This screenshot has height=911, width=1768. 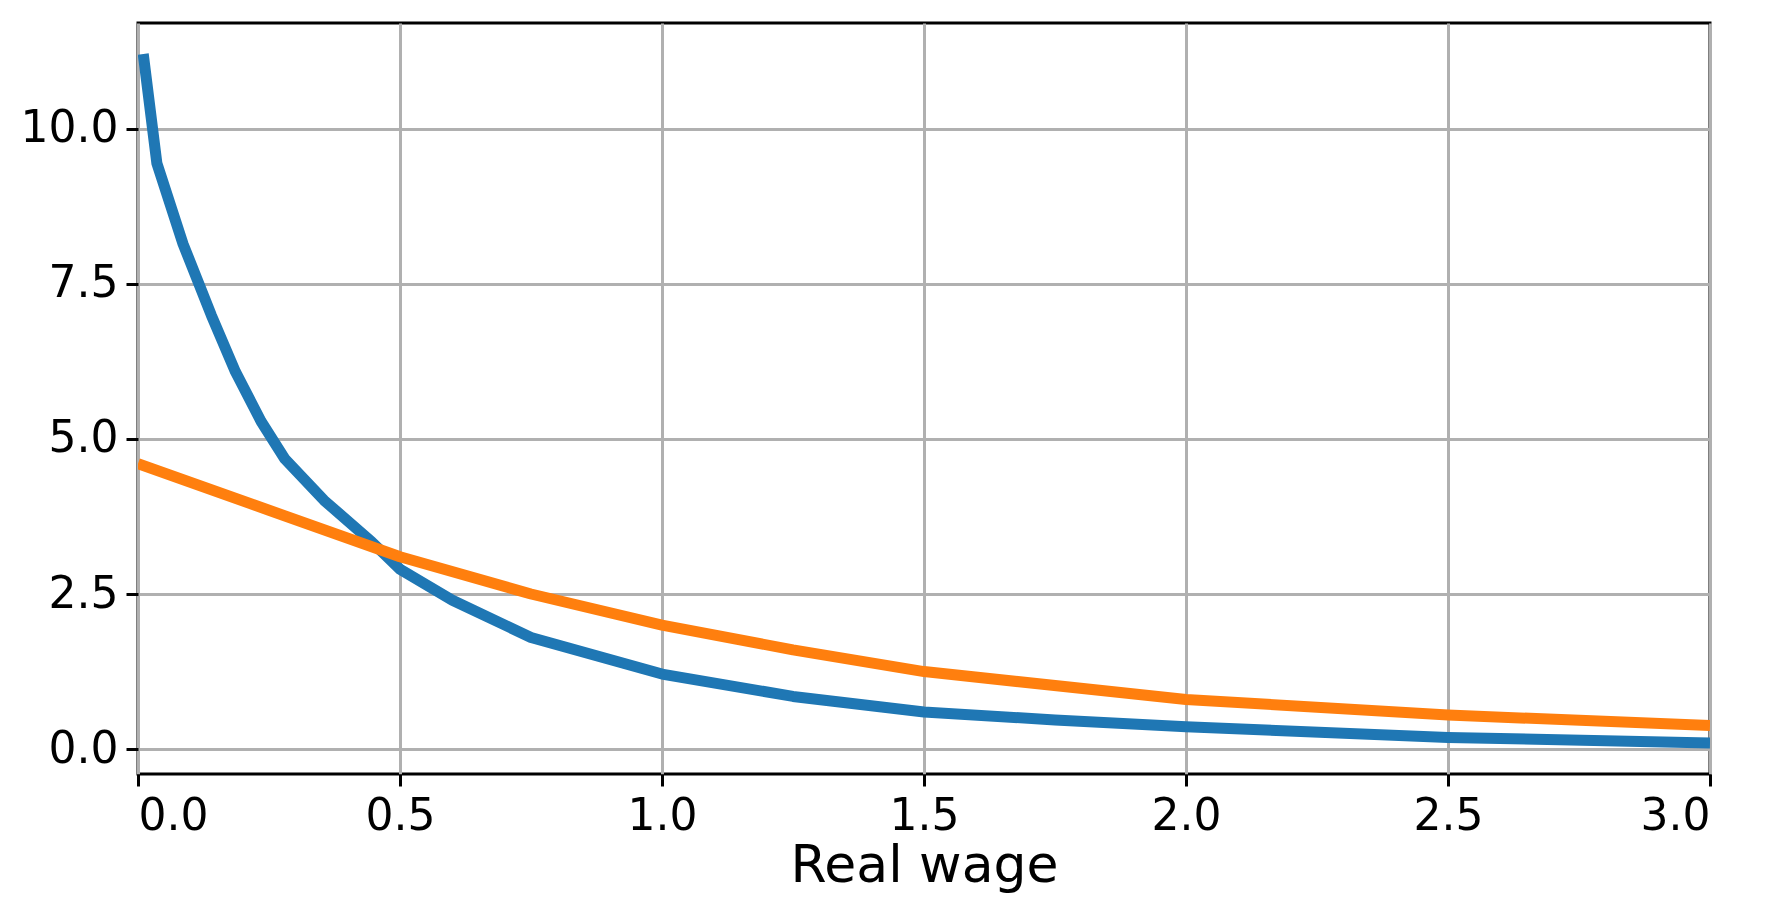 I want to click on x-tick-label: 1.0, so click(x=662, y=814).